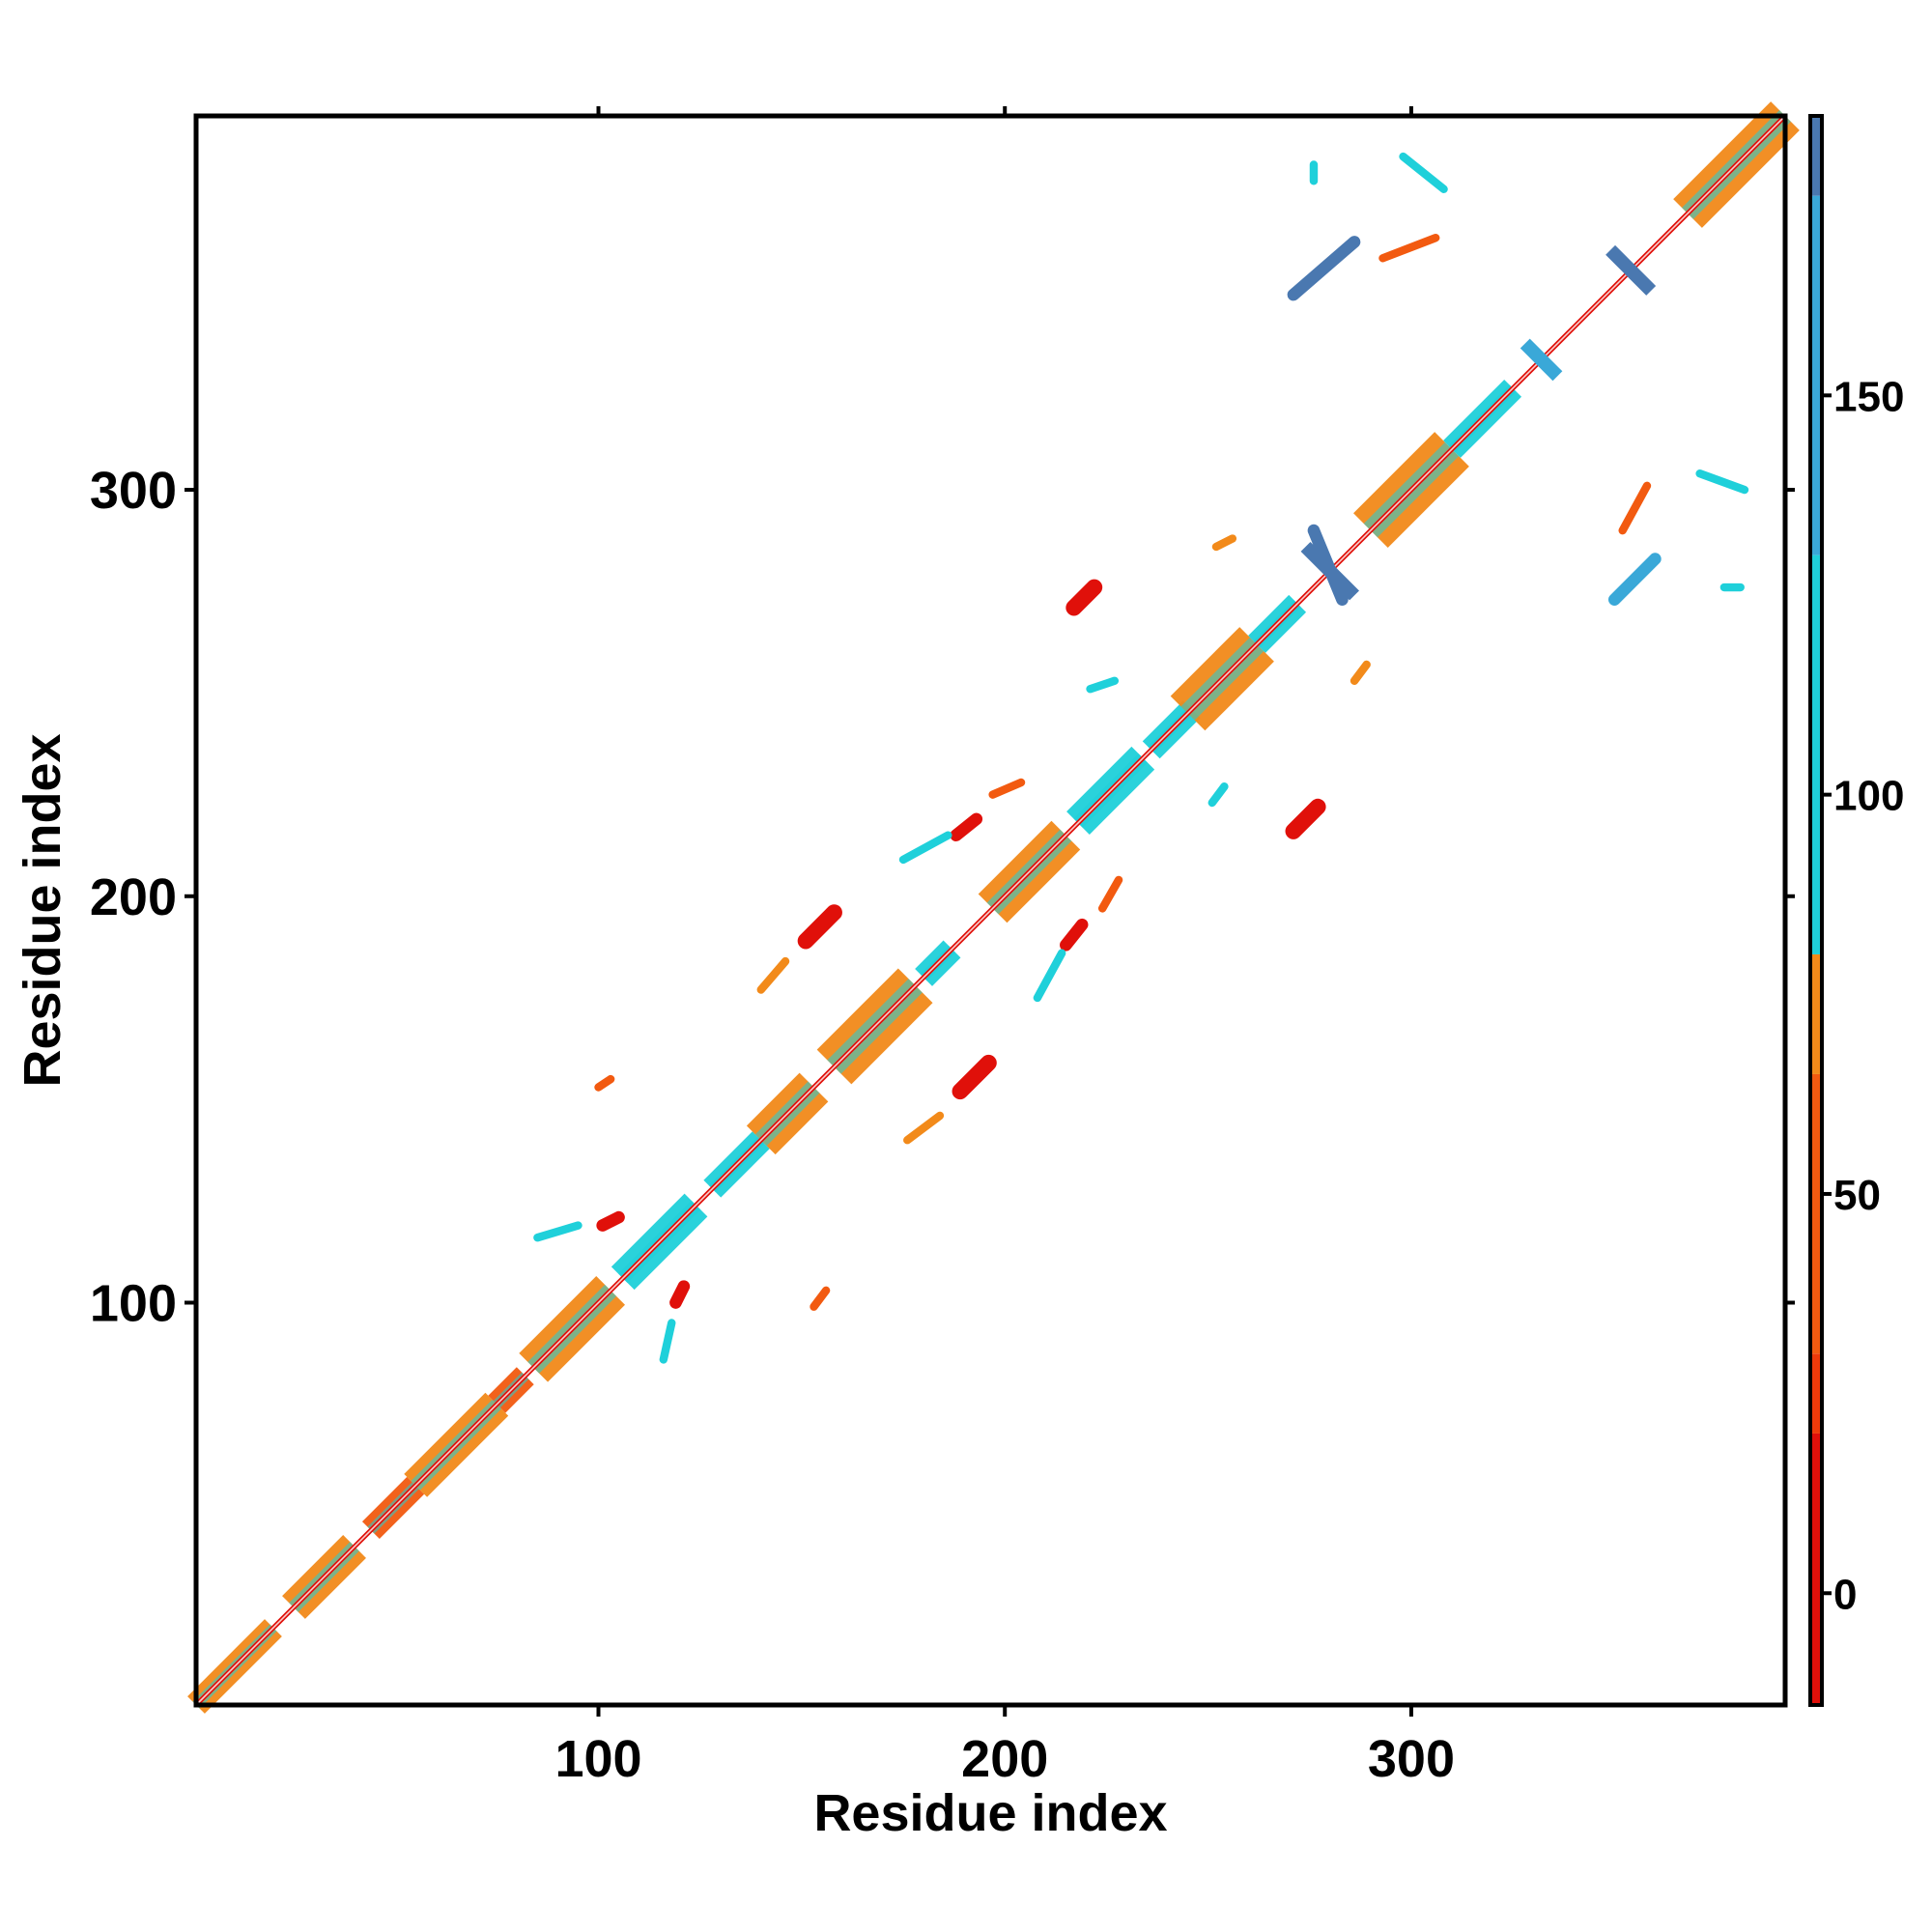 The image size is (1932, 1932). What do you see at coordinates (1845, 1594) in the screenshot?
I see `colorbar-tick-label-0: 0` at bounding box center [1845, 1594].